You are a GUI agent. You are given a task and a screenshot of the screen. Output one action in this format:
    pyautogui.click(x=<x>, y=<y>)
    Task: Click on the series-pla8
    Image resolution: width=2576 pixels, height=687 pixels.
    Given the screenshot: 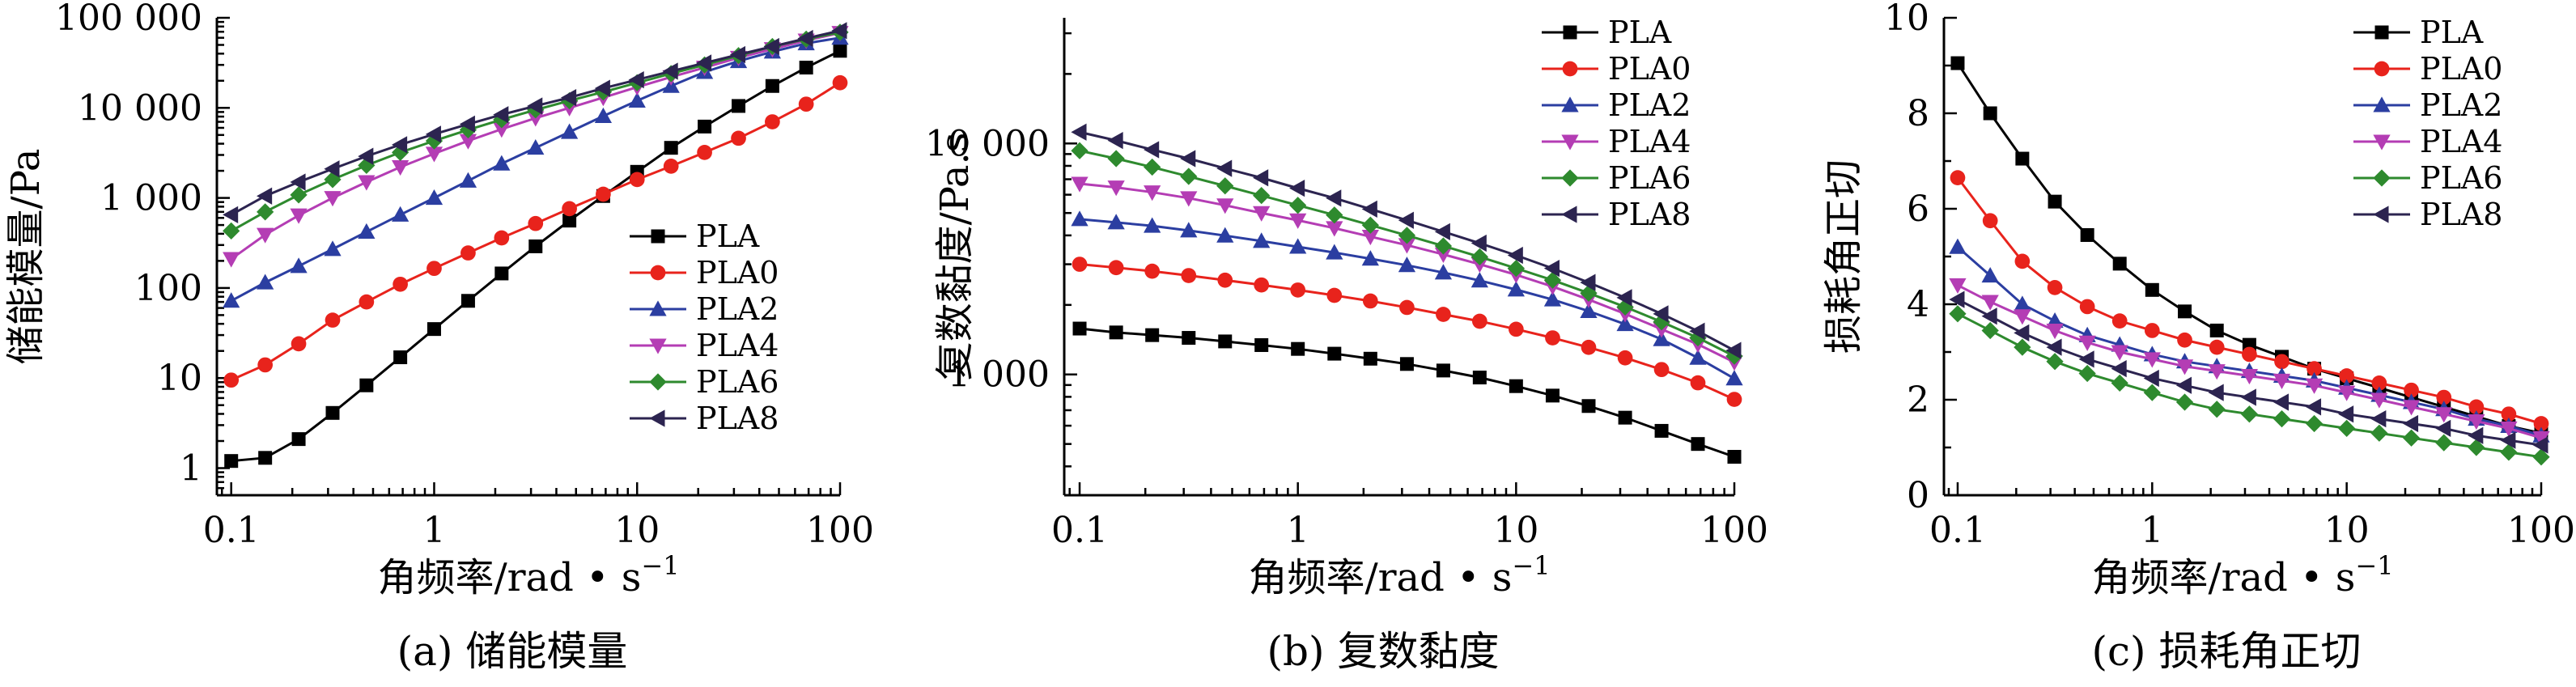 What is the action you would take?
    pyautogui.click(x=535, y=123)
    